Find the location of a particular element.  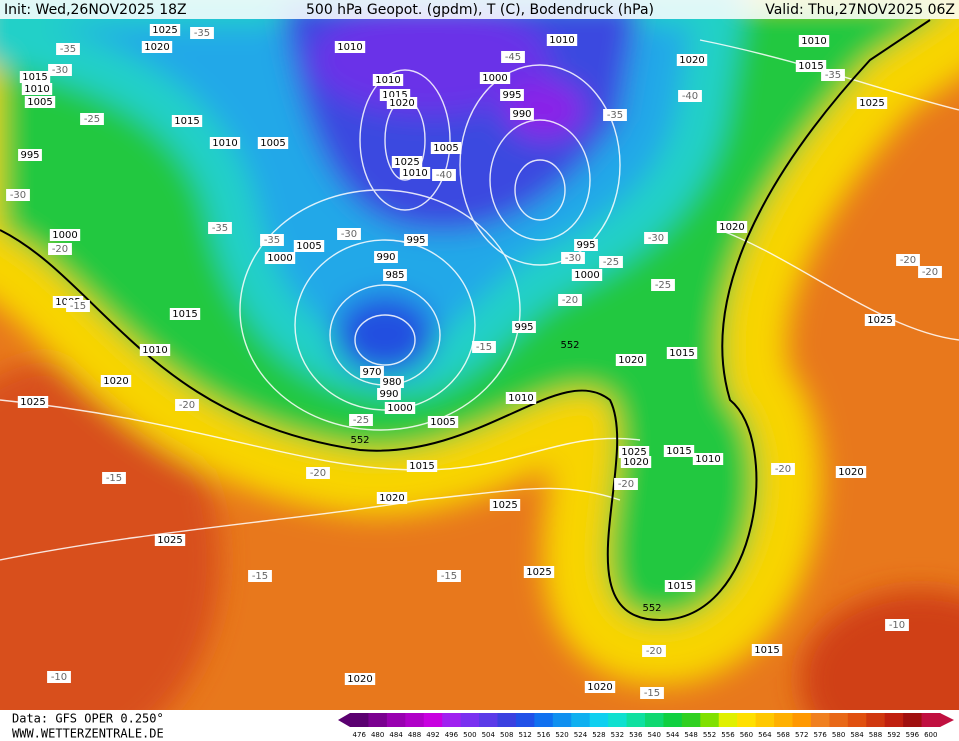

colorbar-arrow-high is located at coordinates (947, 720).